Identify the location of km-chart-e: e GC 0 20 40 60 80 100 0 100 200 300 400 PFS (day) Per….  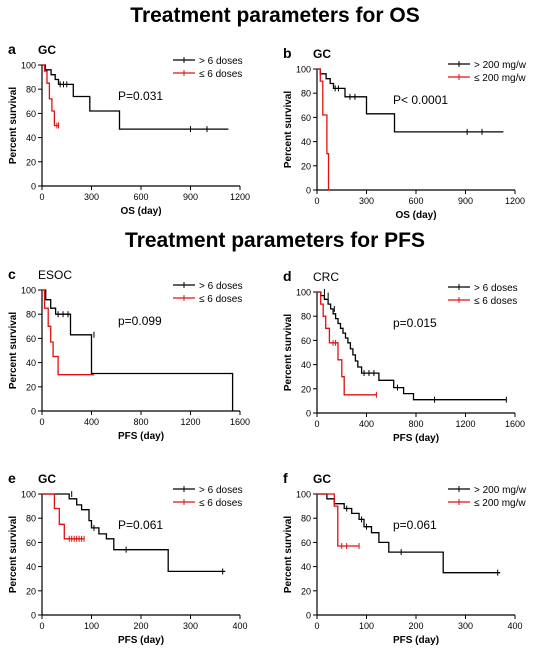
(128, 558).